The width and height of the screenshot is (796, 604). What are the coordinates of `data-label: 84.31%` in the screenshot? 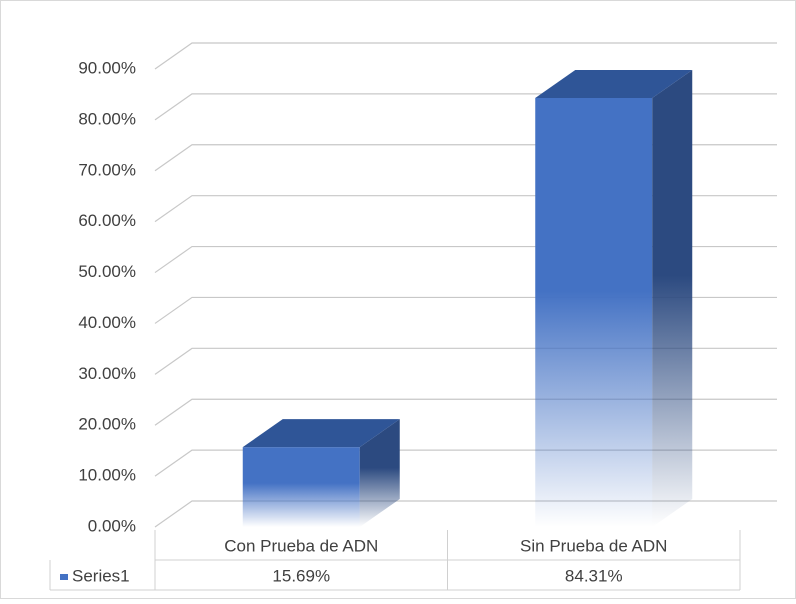 It's located at (594, 575).